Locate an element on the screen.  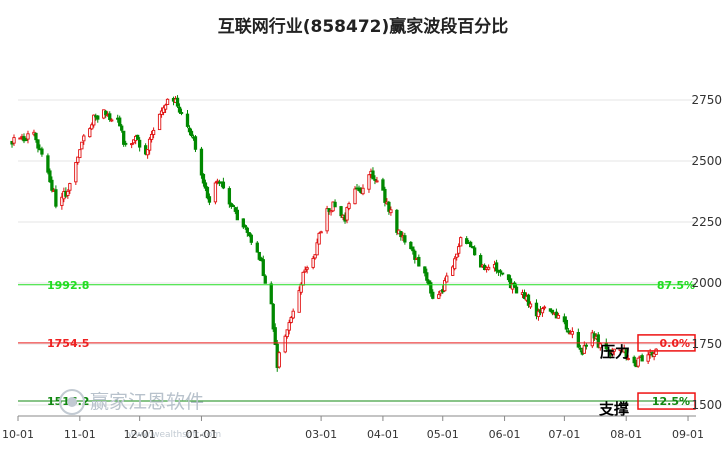
resistance-label: 压力 is located at coordinates (615, 352).